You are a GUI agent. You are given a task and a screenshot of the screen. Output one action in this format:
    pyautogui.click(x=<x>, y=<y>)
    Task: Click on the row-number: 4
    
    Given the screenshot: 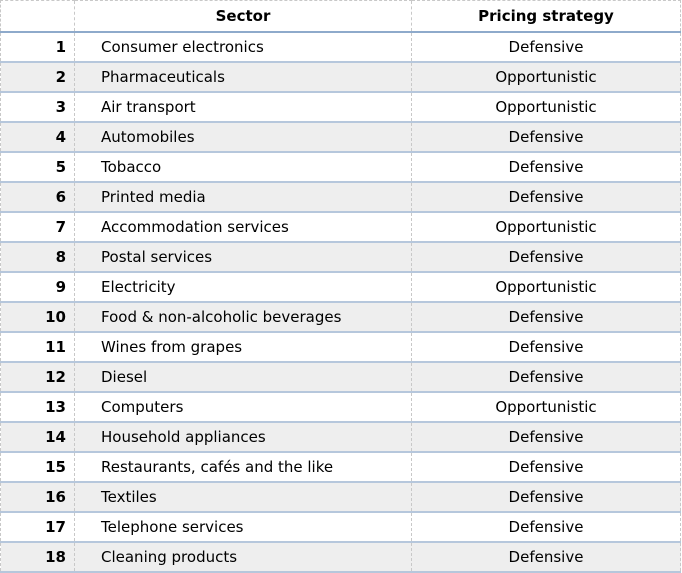 What is the action you would take?
    pyautogui.click(x=37, y=137)
    